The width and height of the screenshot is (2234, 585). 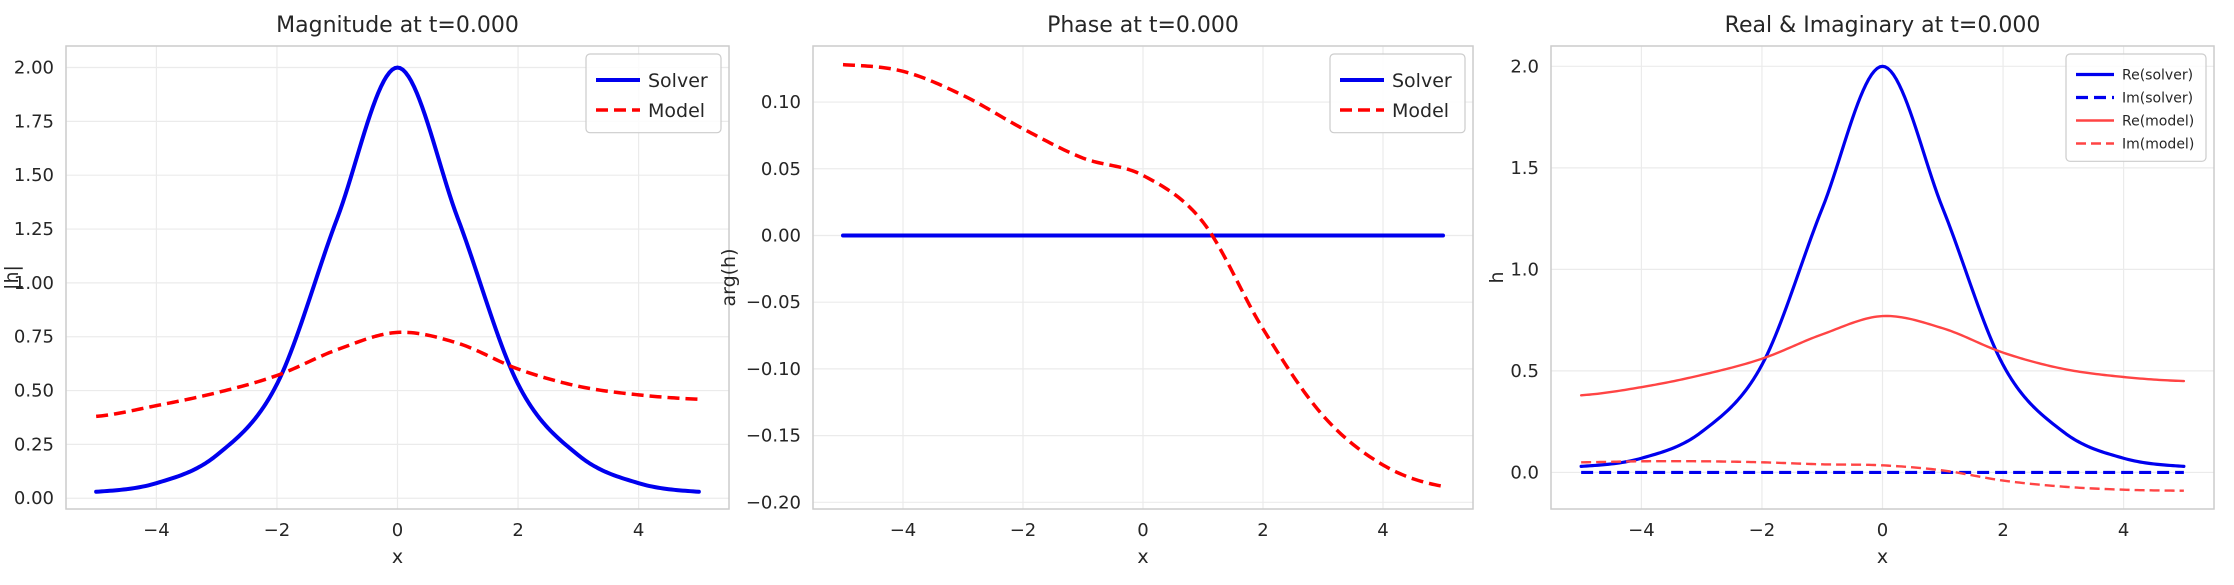 I want to click on series-line-re-model, so click(x=1882, y=355).